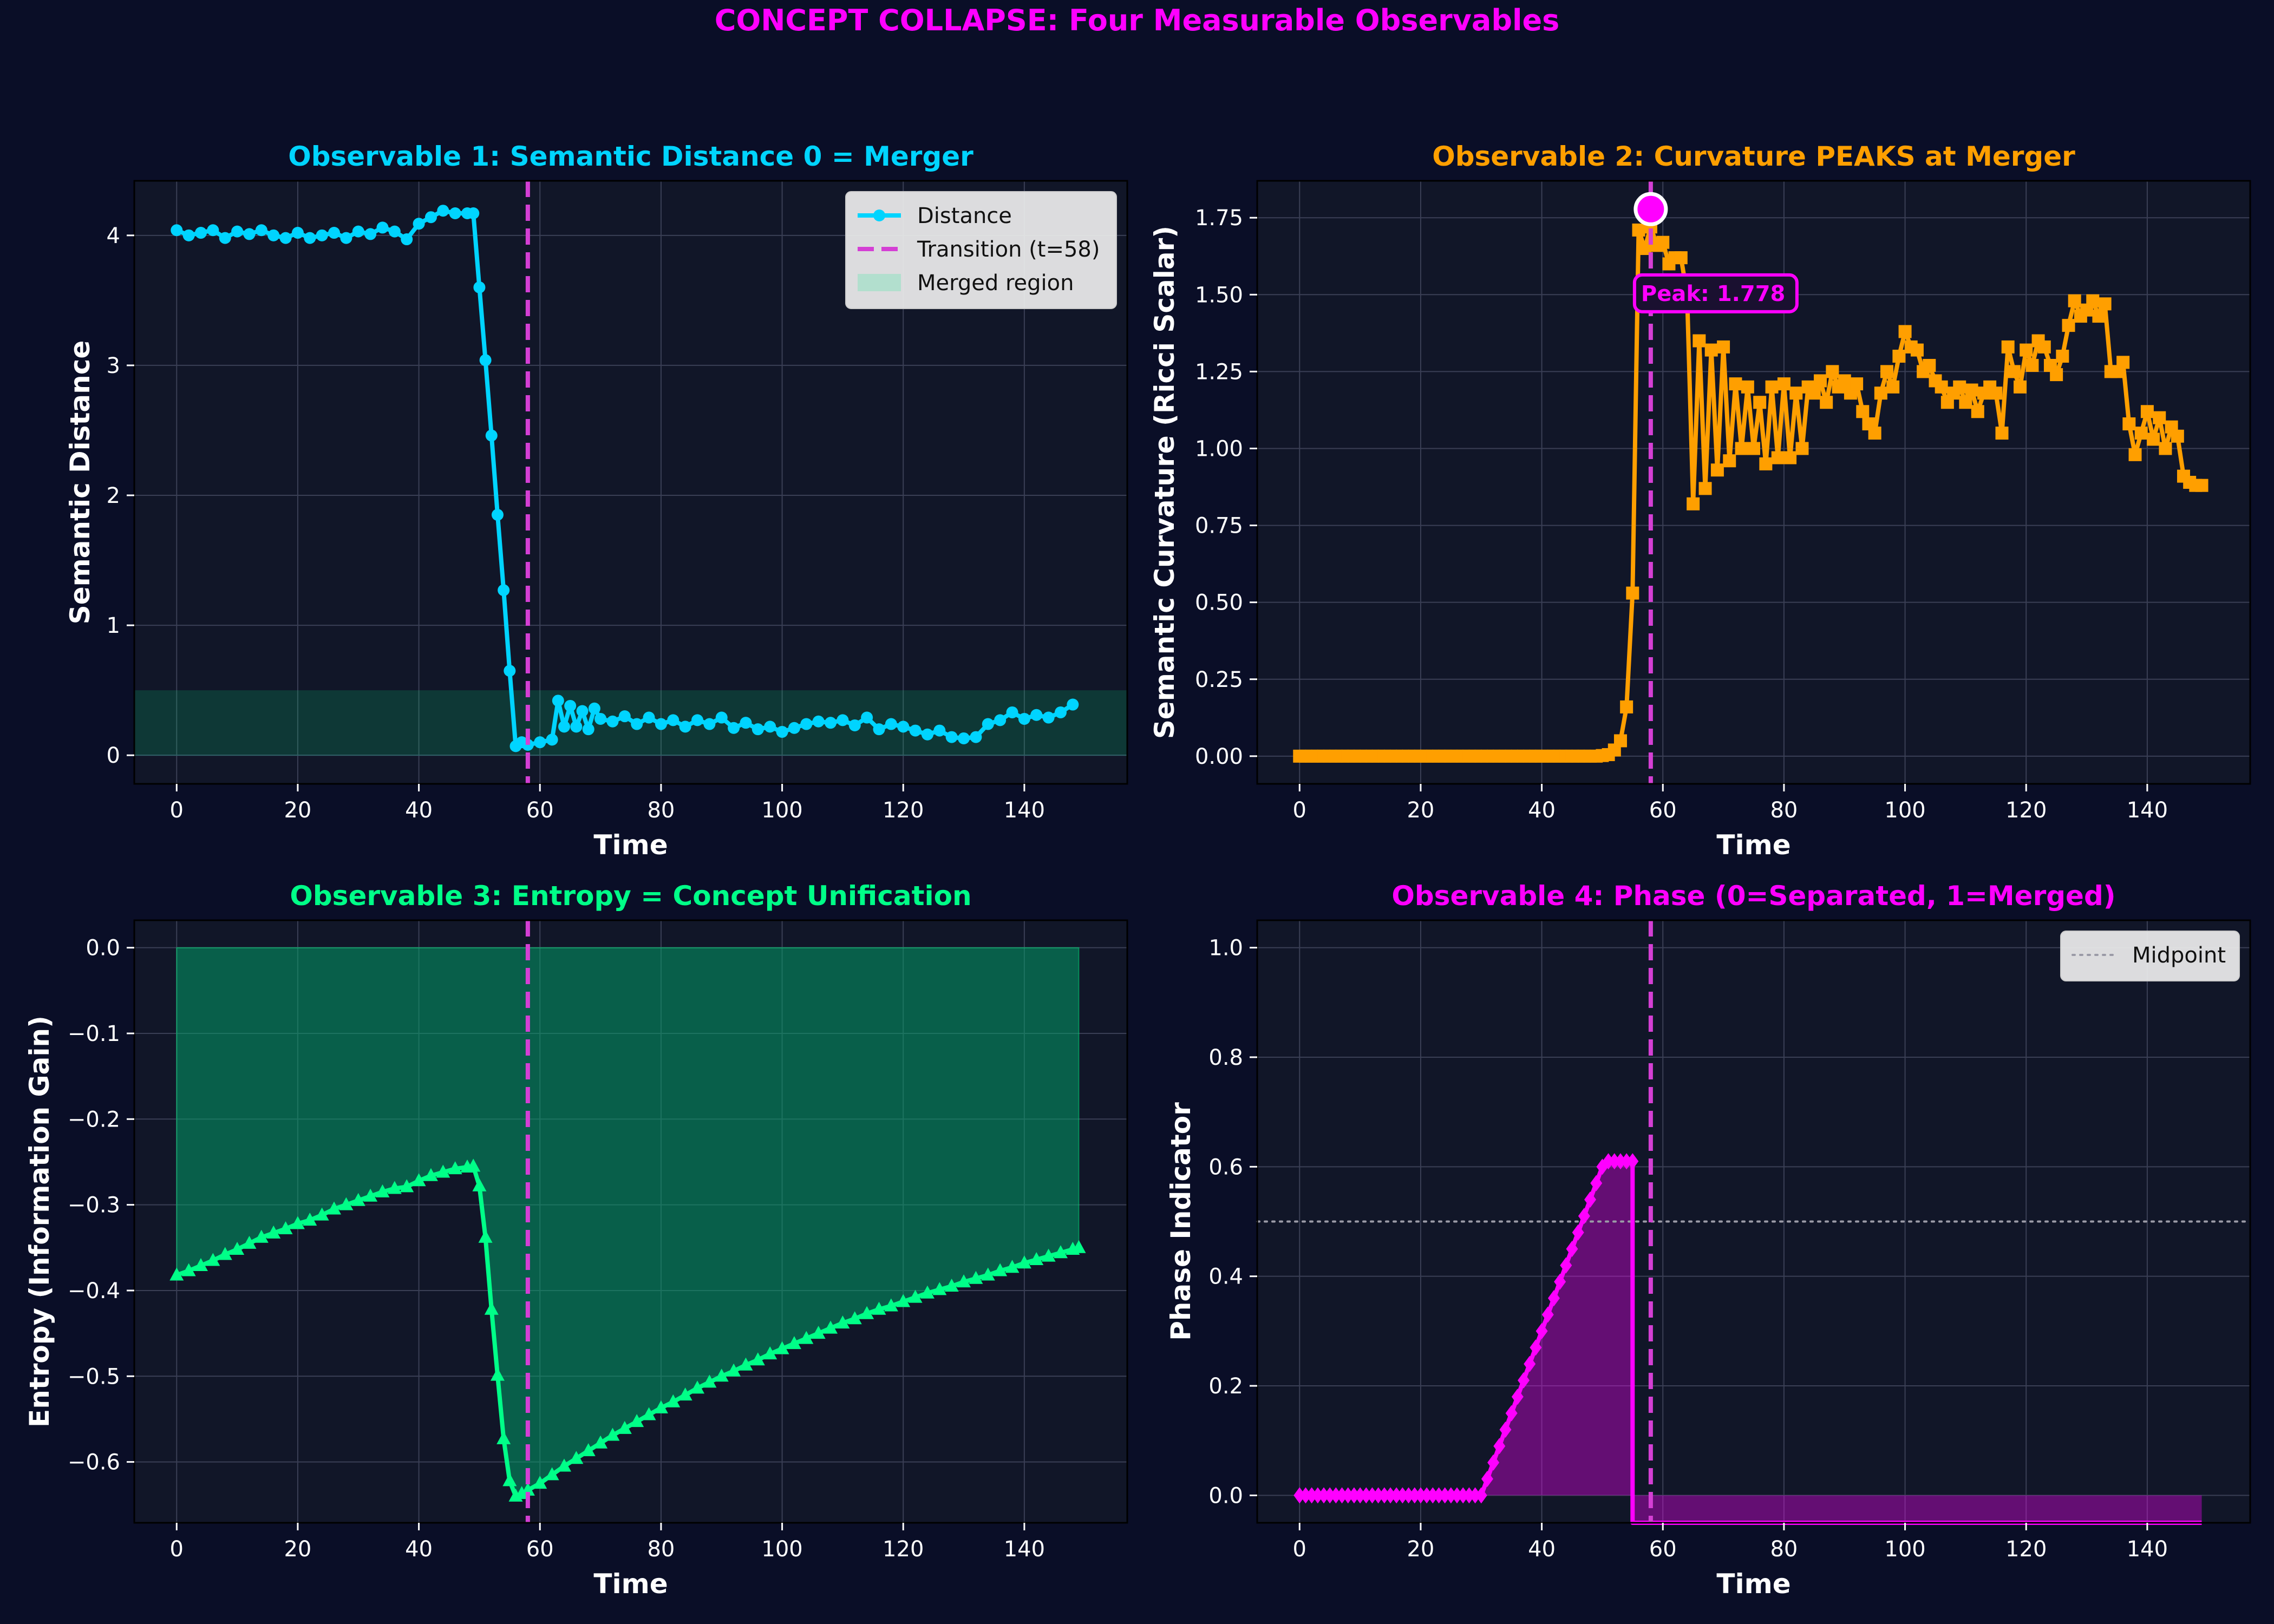 Image resolution: width=2274 pixels, height=1624 pixels. What do you see at coordinates (880, 282) in the screenshot?
I see `legend-patch-merged` at bounding box center [880, 282].